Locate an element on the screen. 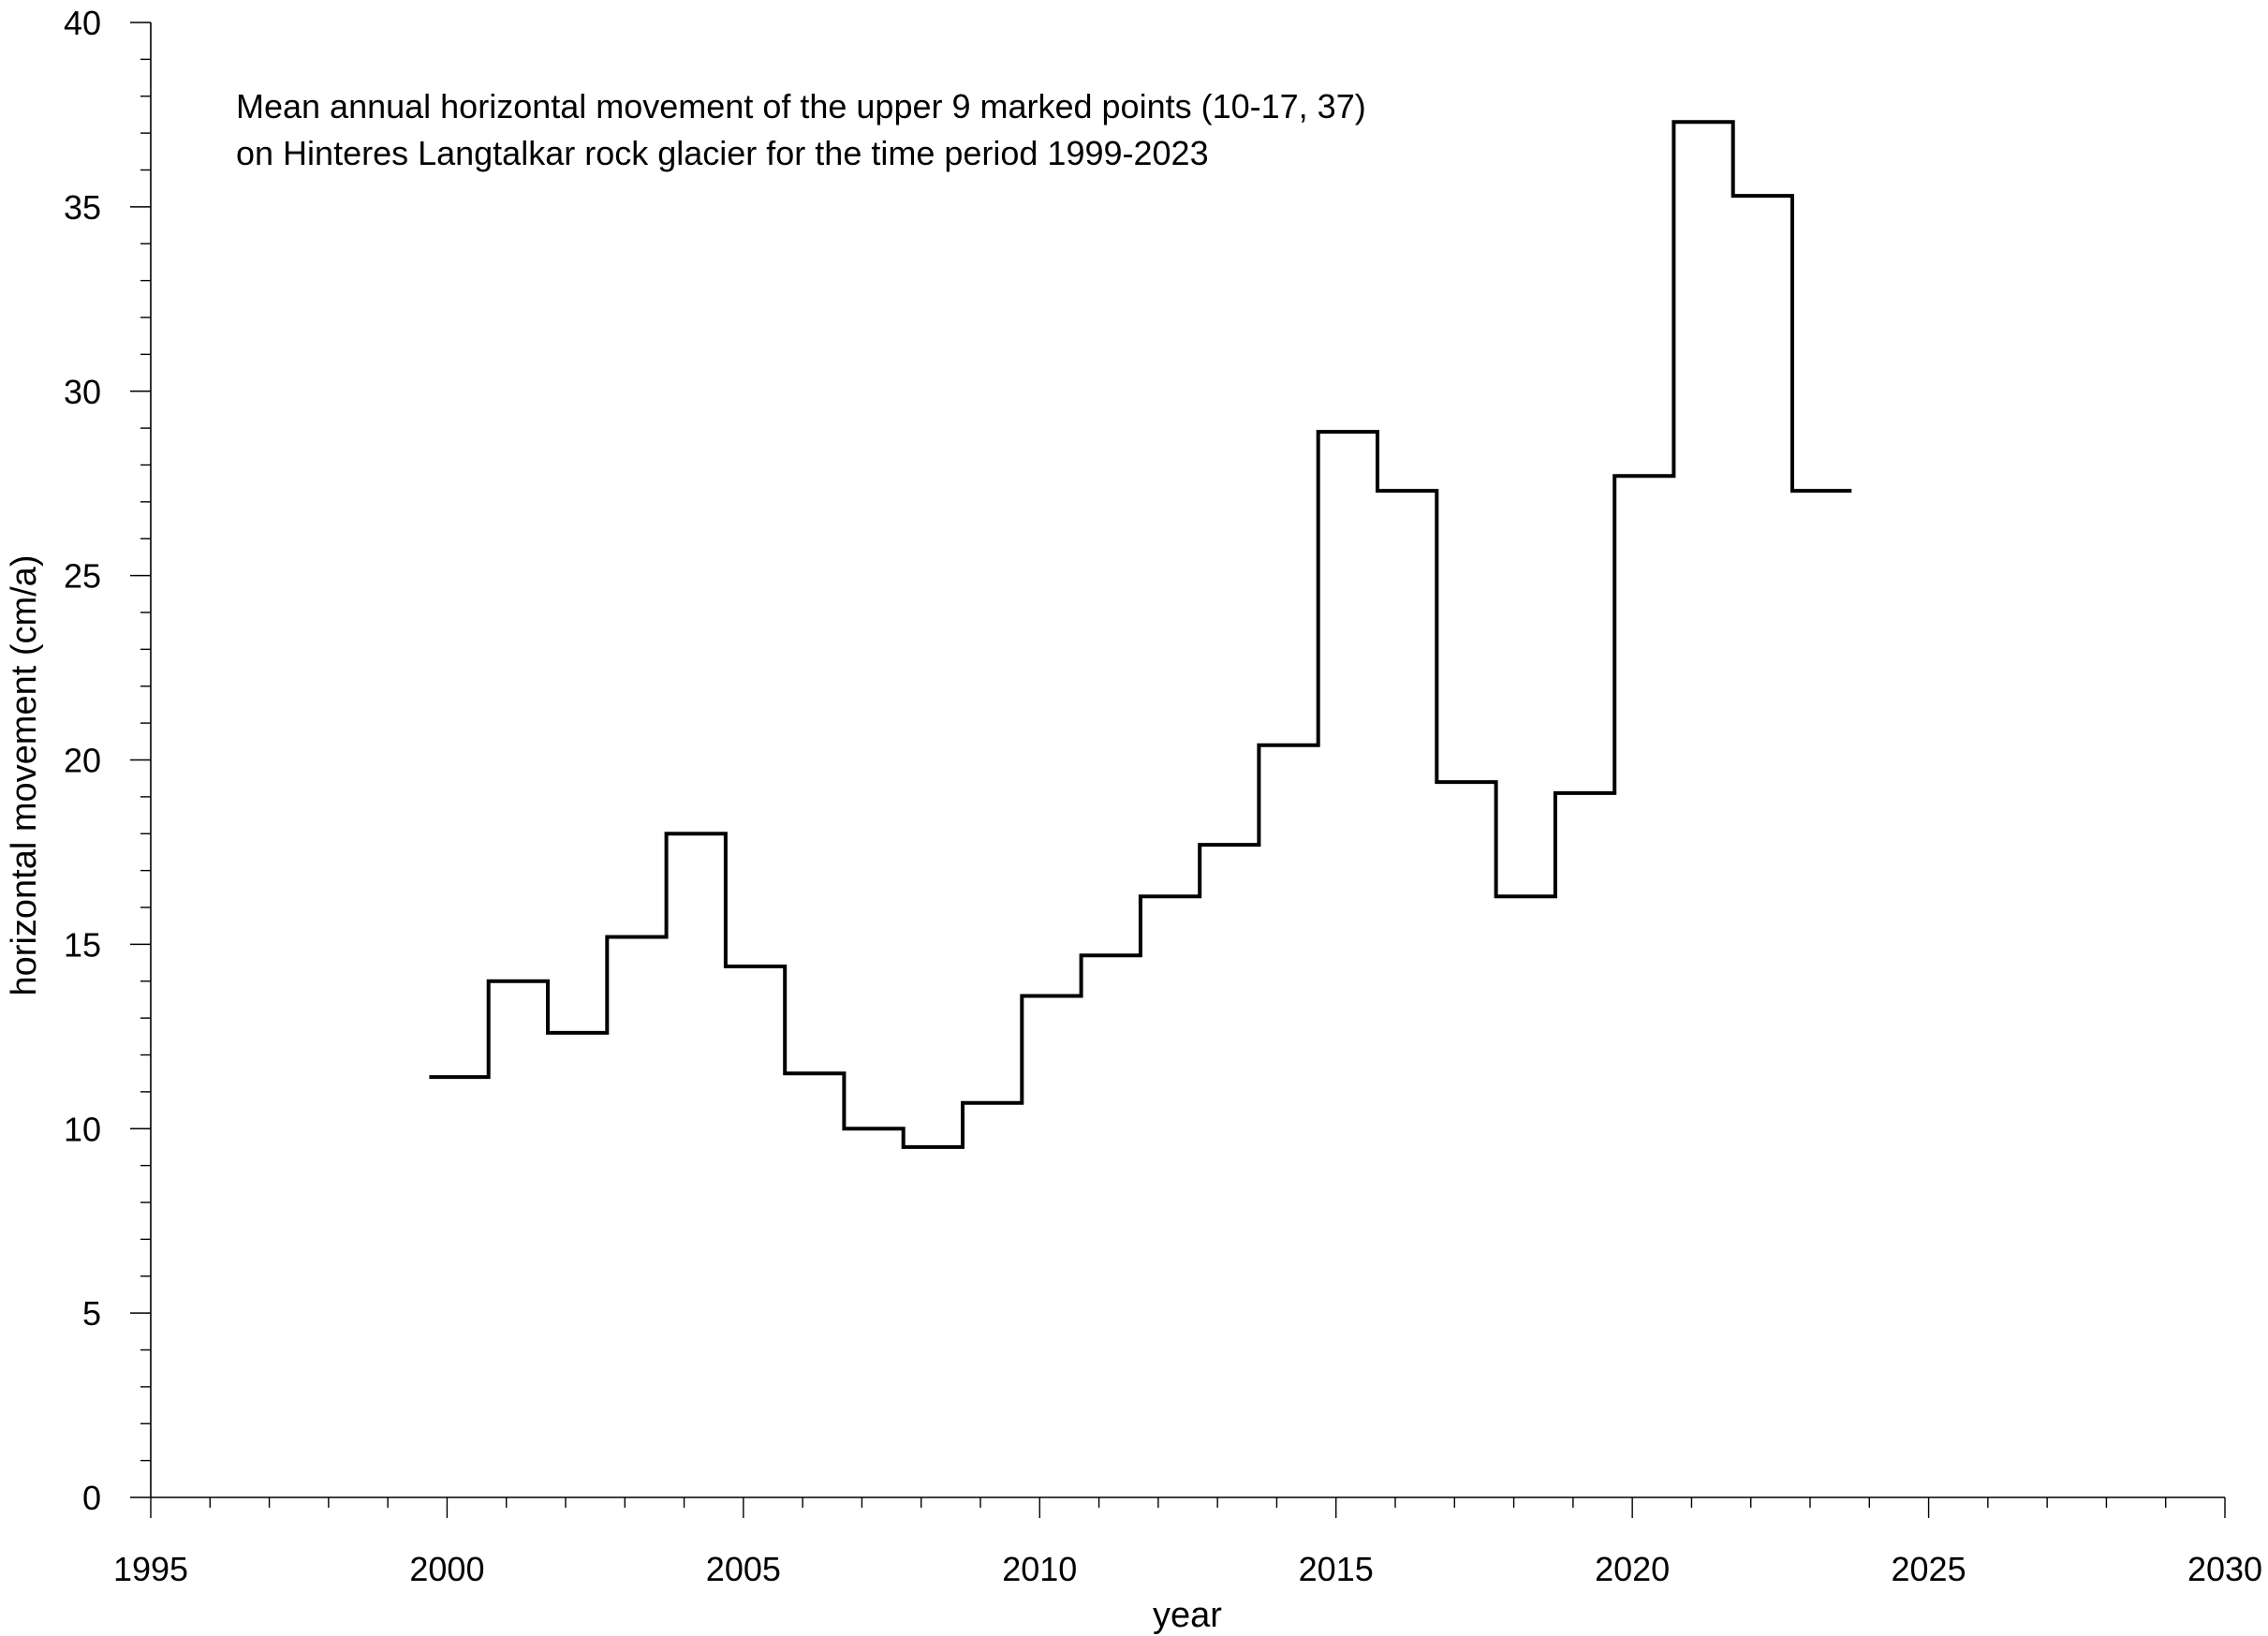  x-tick-label: 1995 is located at coordinates (150, 1569).